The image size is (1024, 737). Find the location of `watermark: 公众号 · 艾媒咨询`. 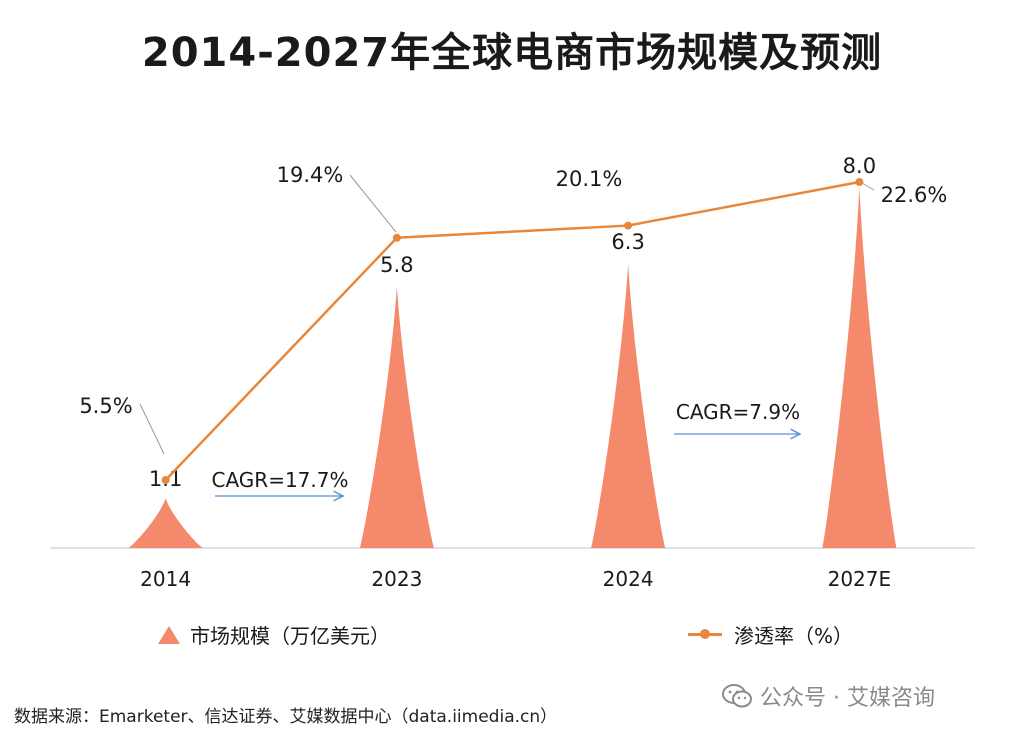

watermark: 公众号 · 艾媒咨询 is located at coordinates (828, 696).